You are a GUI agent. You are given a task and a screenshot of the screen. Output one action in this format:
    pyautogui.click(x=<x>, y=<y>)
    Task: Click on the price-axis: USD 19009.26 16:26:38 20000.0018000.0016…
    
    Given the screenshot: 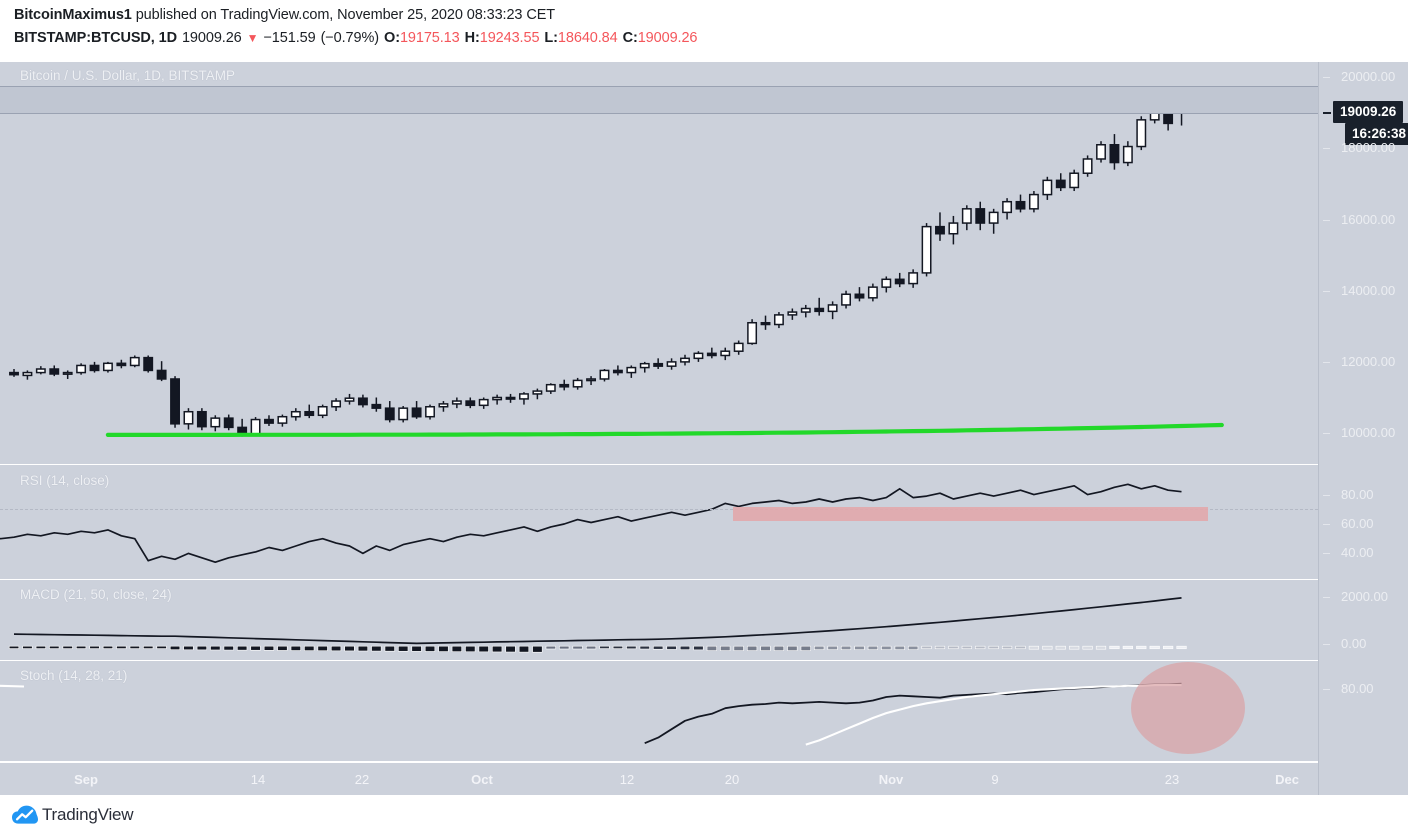 What is the action you would take?
    pyautogui.click(x=1363, y=428)
    